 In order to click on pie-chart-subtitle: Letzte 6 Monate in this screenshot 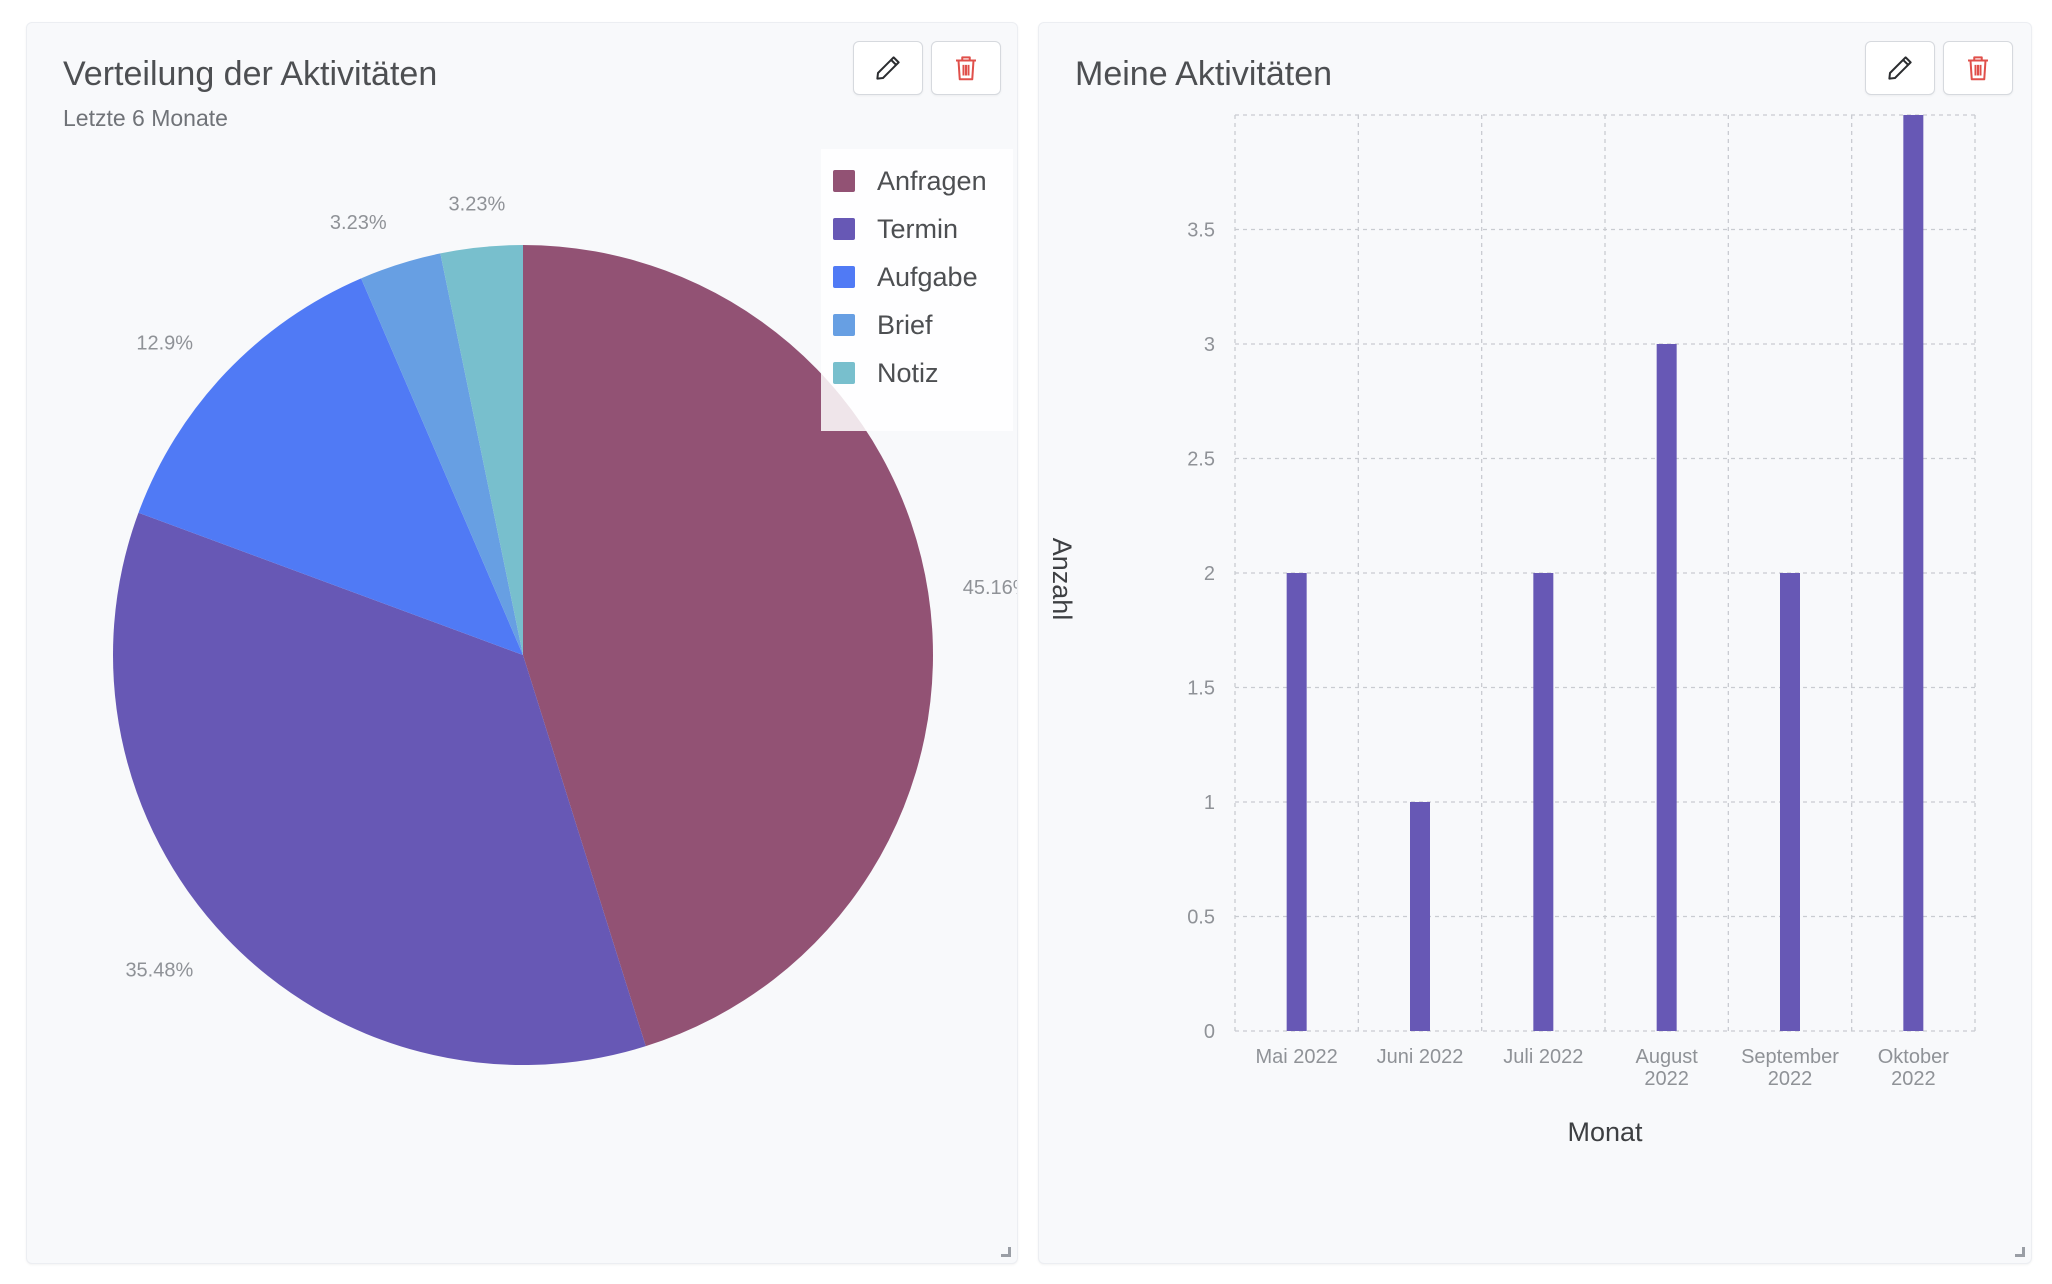, I will do `click(145, 118)`.